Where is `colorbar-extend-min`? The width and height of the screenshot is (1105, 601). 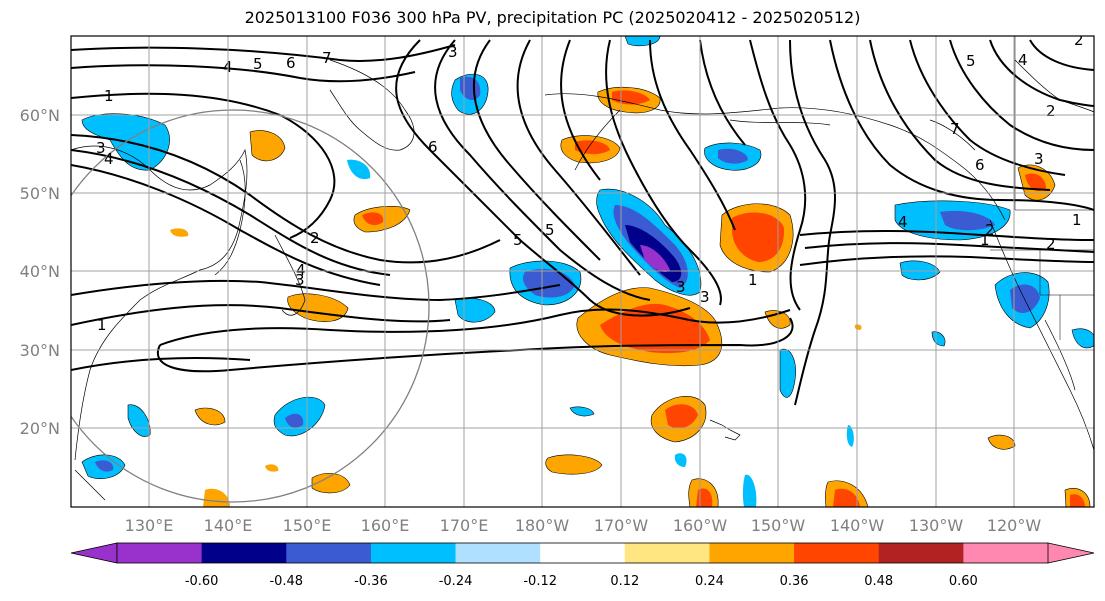 colorbar-extend-min is located at coordinates (94, 553).